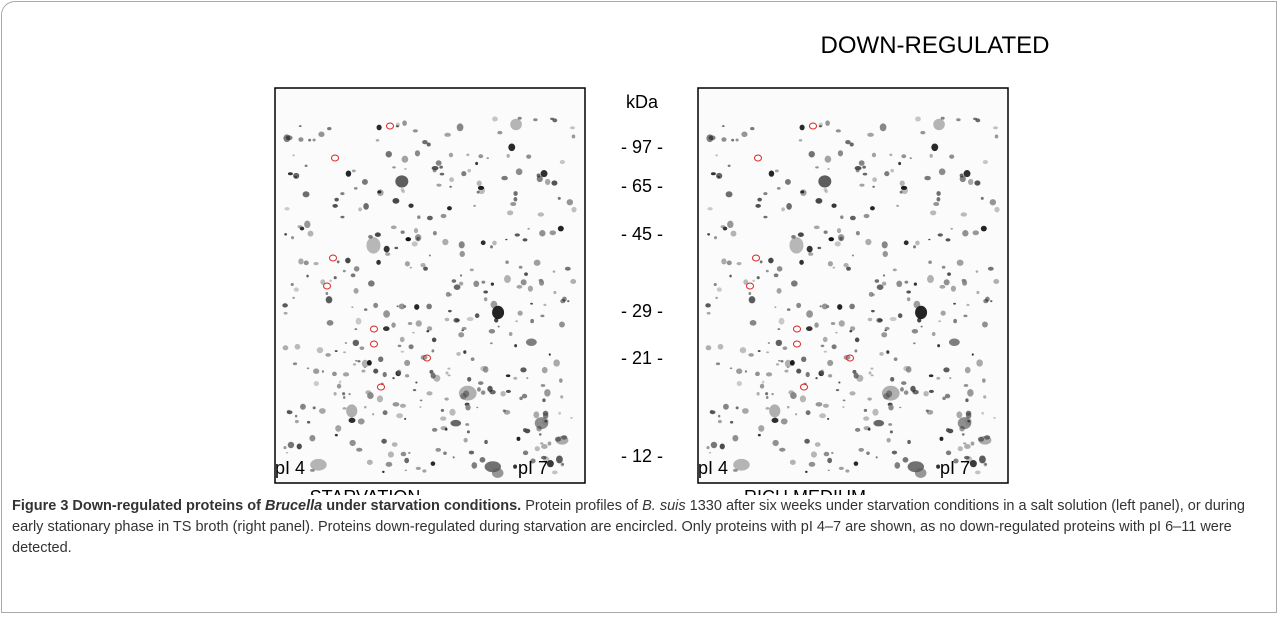 The width and height of the screenshot is (1282, 635). Describe the element at coordinates (852, 297) in the screenshot. I see `gel-spots` at that location.